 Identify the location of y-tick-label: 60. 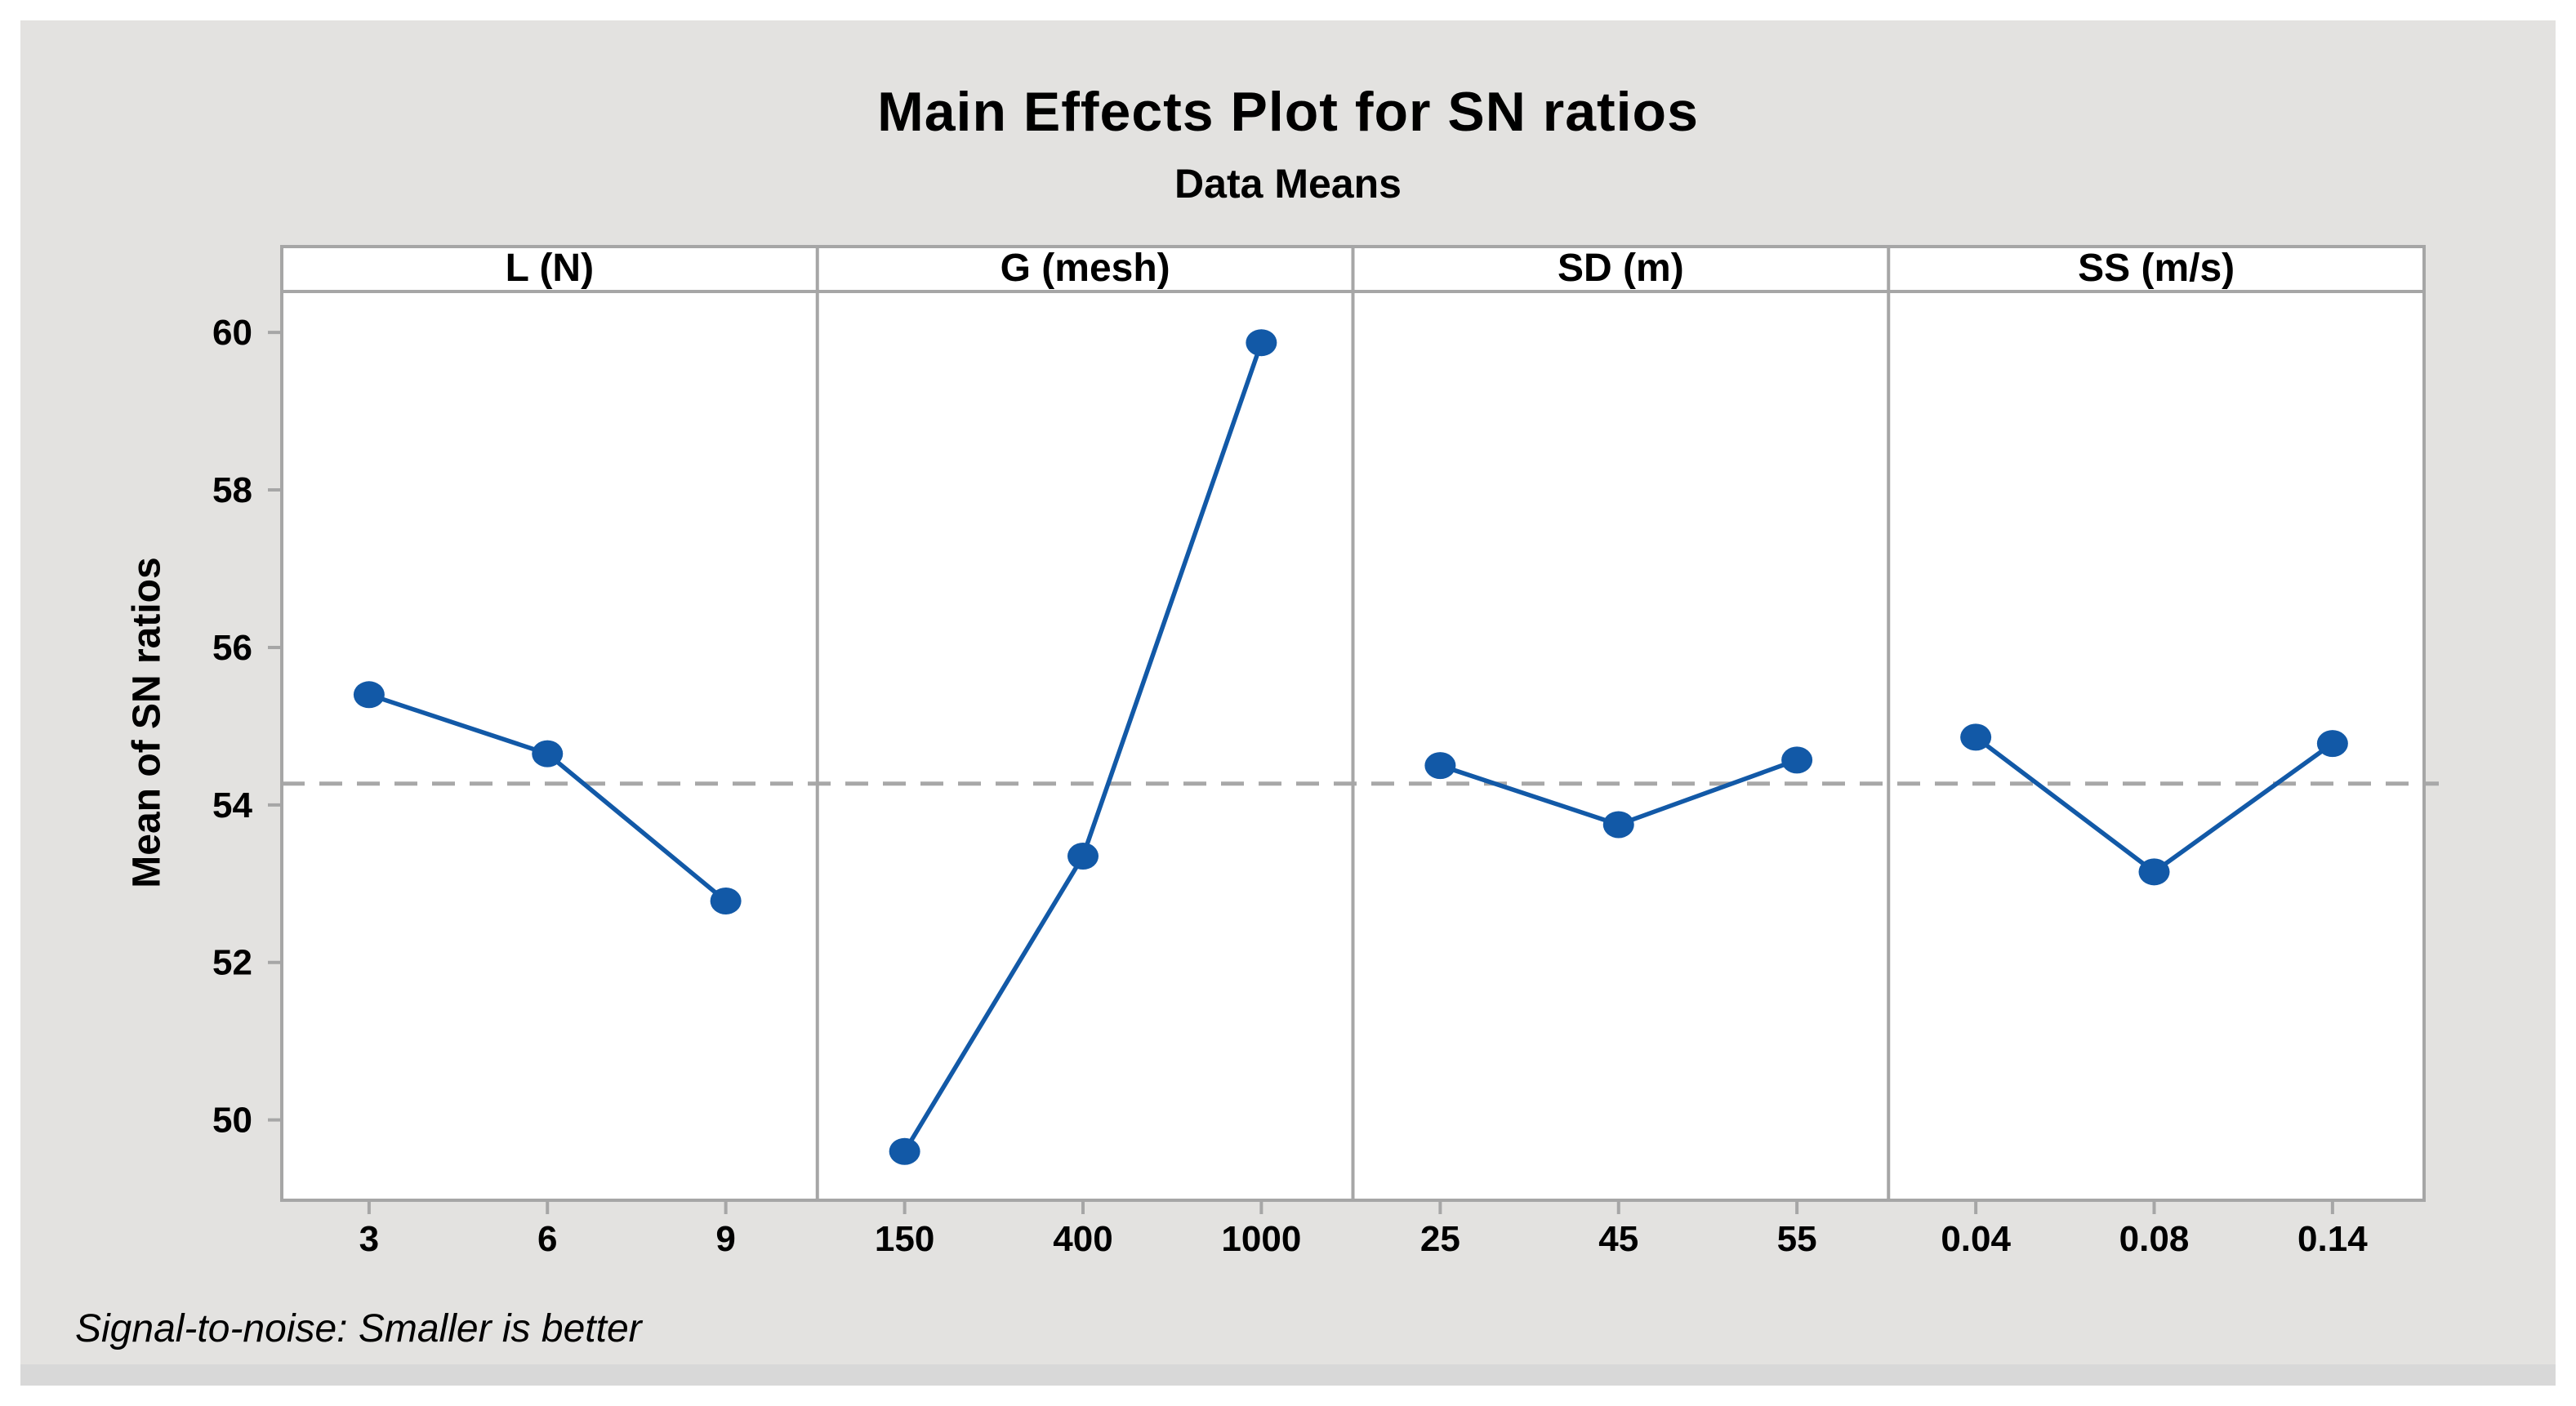
(232, 333).